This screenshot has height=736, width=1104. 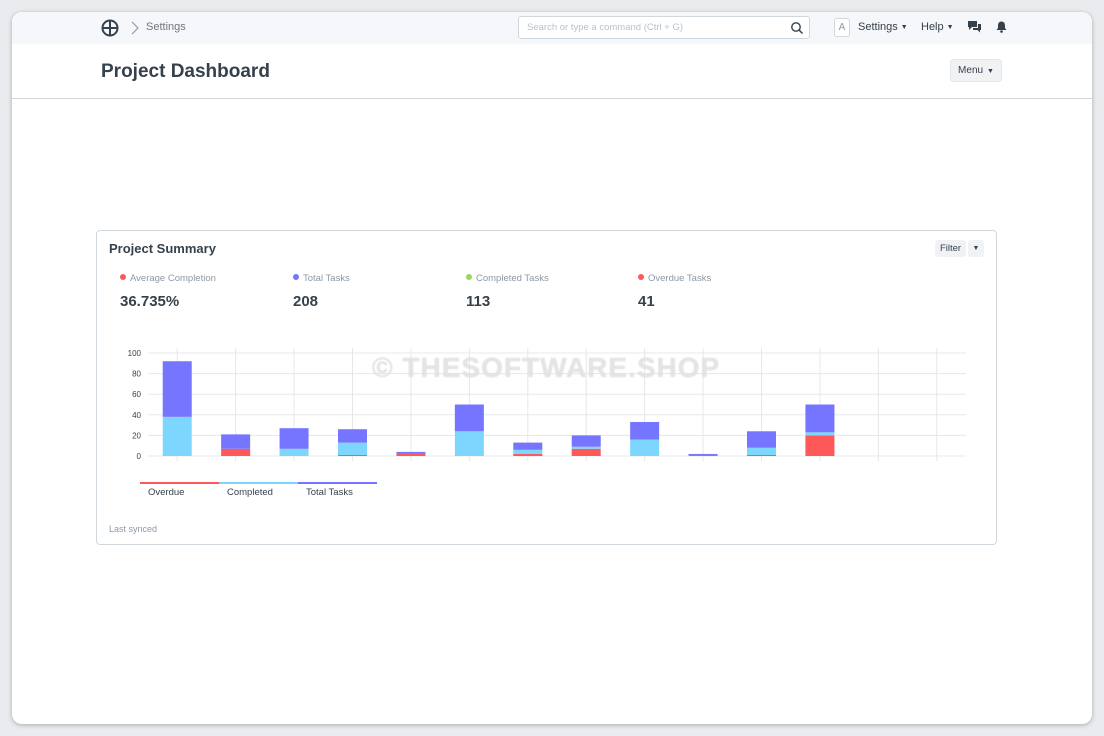 I want to click on filter-dropdown-toggle: ▼, so click(x=976, y=248).